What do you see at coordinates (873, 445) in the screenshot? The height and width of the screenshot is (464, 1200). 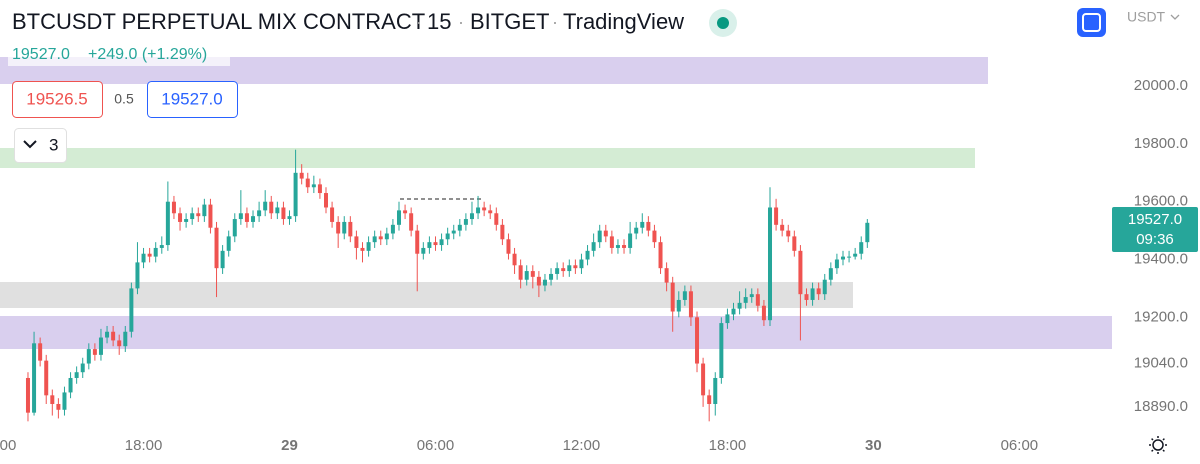 I see `x-tick-label: 30` at bounding box center [873, 445].